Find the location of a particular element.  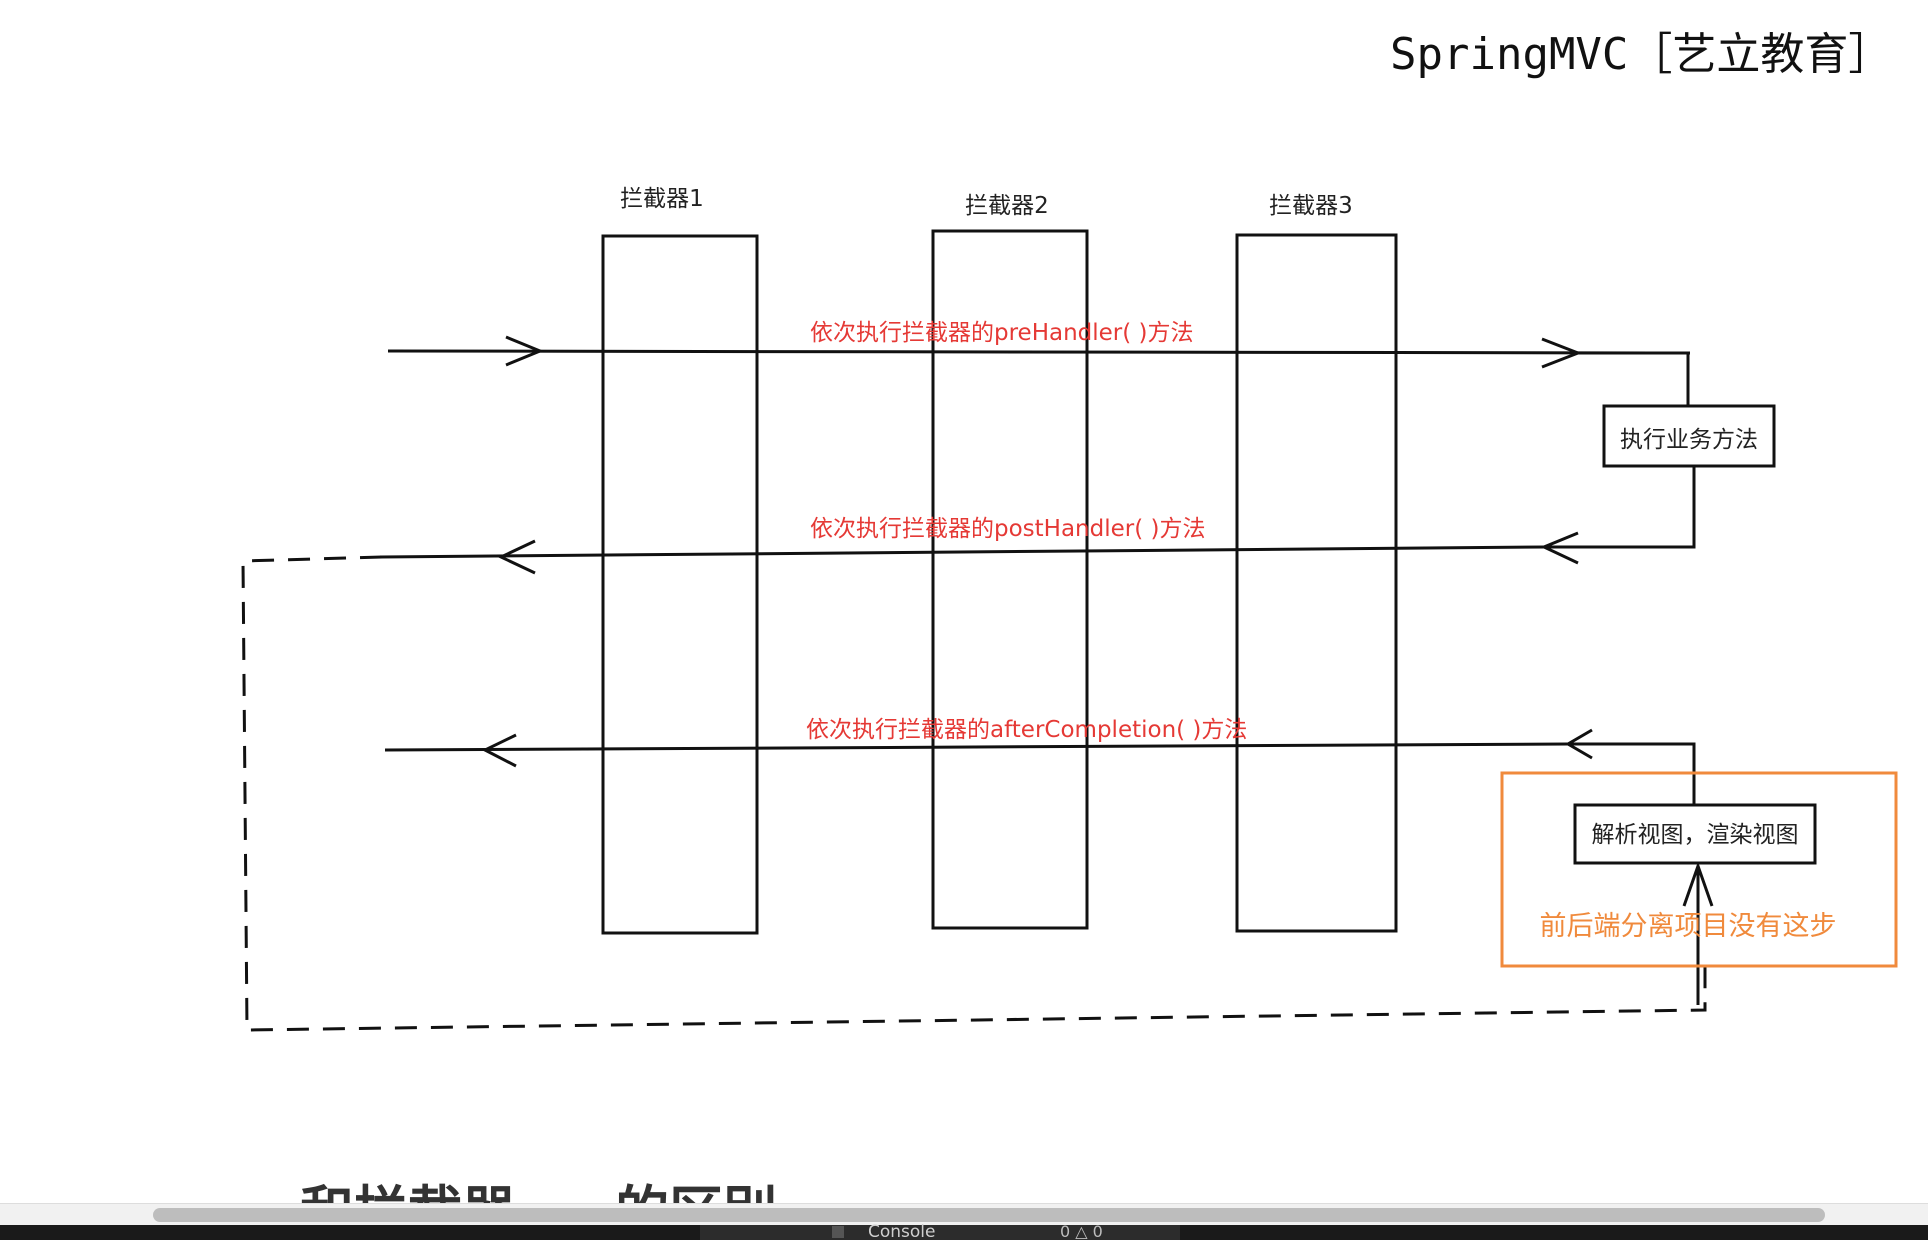

render-view-label: 解析视图，渲染视图 is located at coordinates (1695, 835).